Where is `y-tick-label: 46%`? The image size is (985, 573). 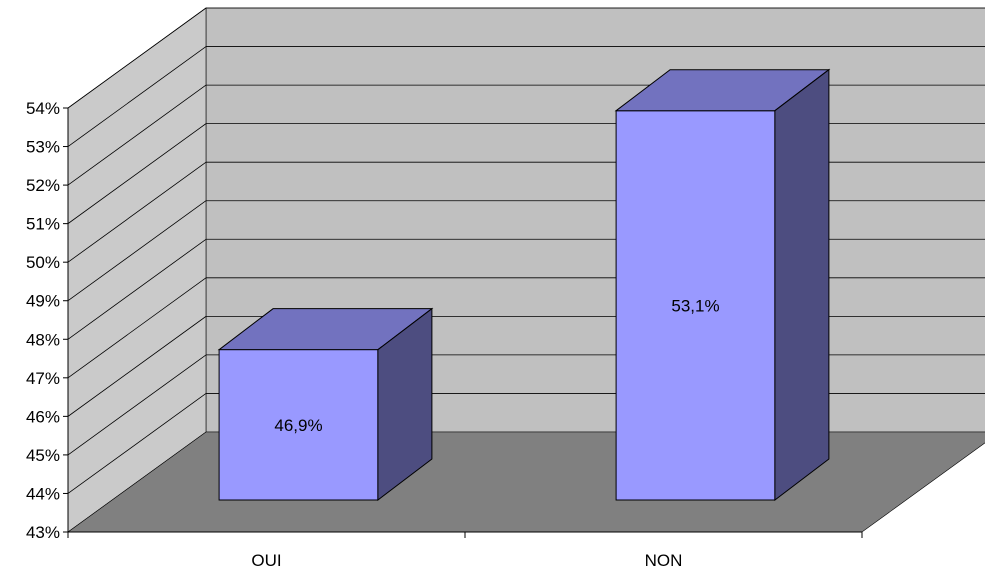 y-tick-label: 46% is located at coordinates (43, 416).